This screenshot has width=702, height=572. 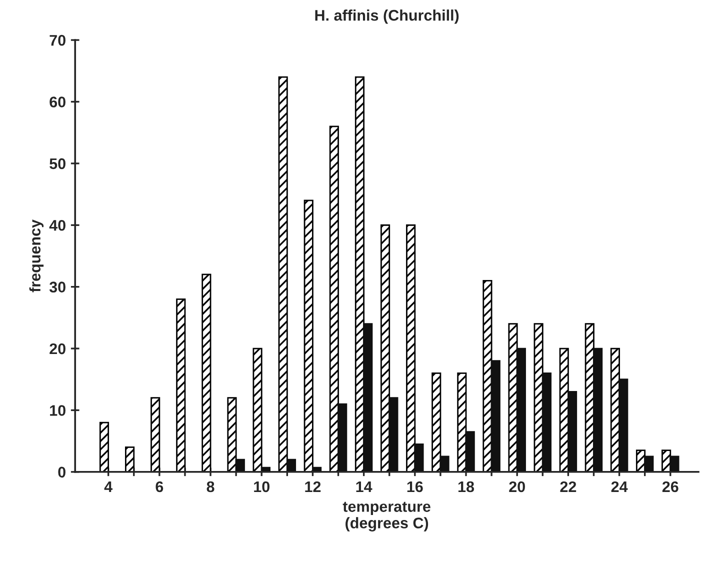 I want to click on y-tick-label: 30, so click(x=57, y=287).